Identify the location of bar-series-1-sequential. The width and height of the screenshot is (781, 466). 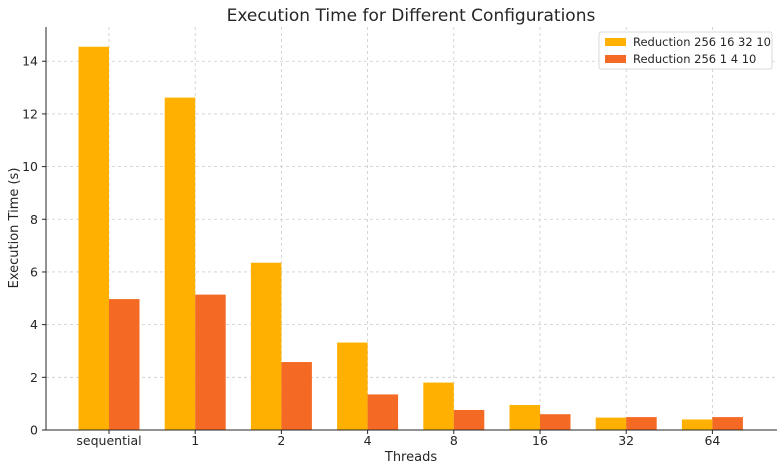
(93, 238).